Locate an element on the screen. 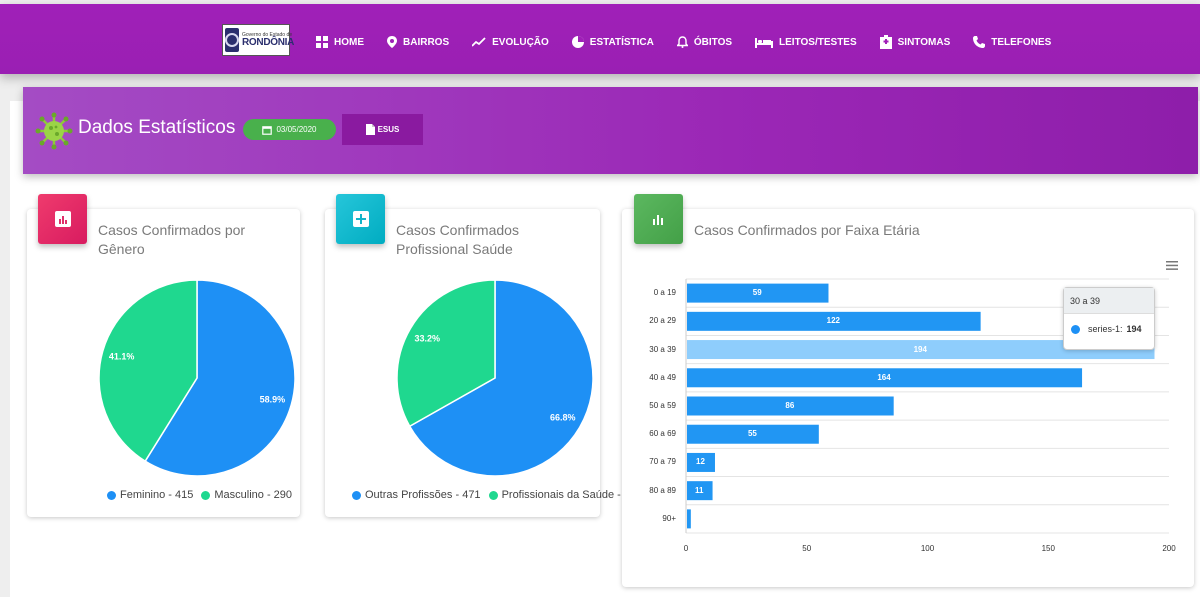 This screenshot has width=1200, height=597. chart-tooltip: 30 a 39 series-1: 194 is located at coordinates (1109, 318).